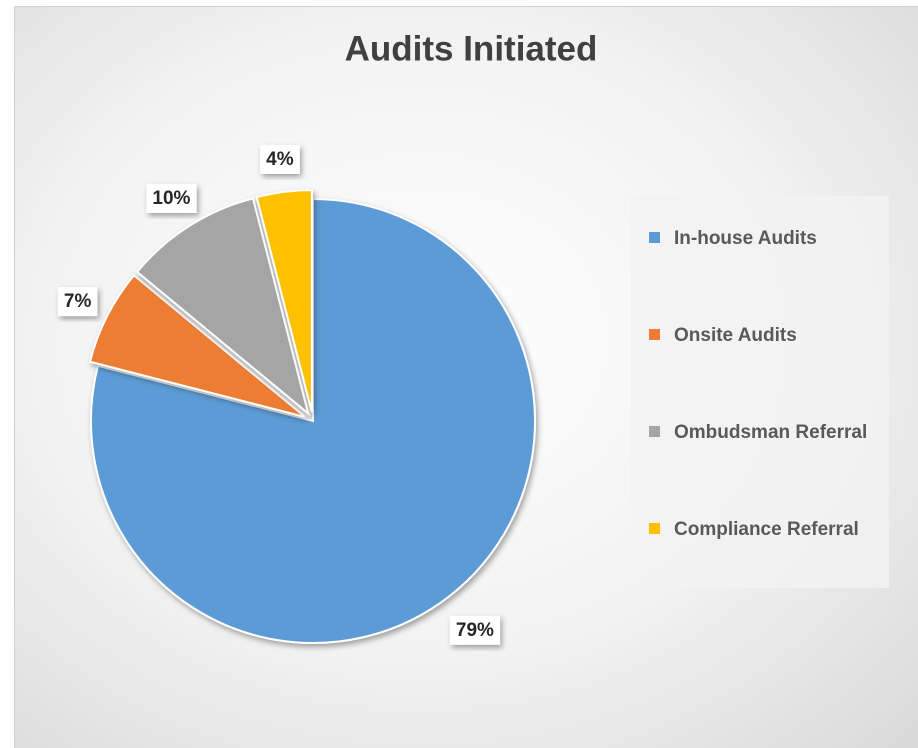 The width and height of the screenshot is (918, 748). I want to click on legend-item: Ombudsman Referral, so click(764, 433).